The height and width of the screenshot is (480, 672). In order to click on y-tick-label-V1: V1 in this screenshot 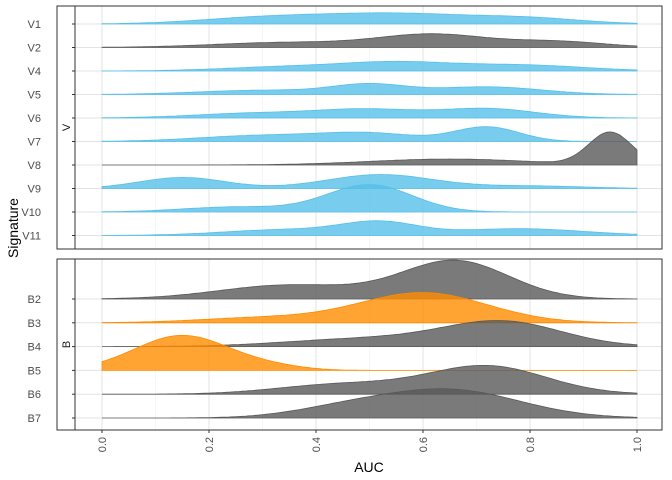, I will do `click(34, 25)`.